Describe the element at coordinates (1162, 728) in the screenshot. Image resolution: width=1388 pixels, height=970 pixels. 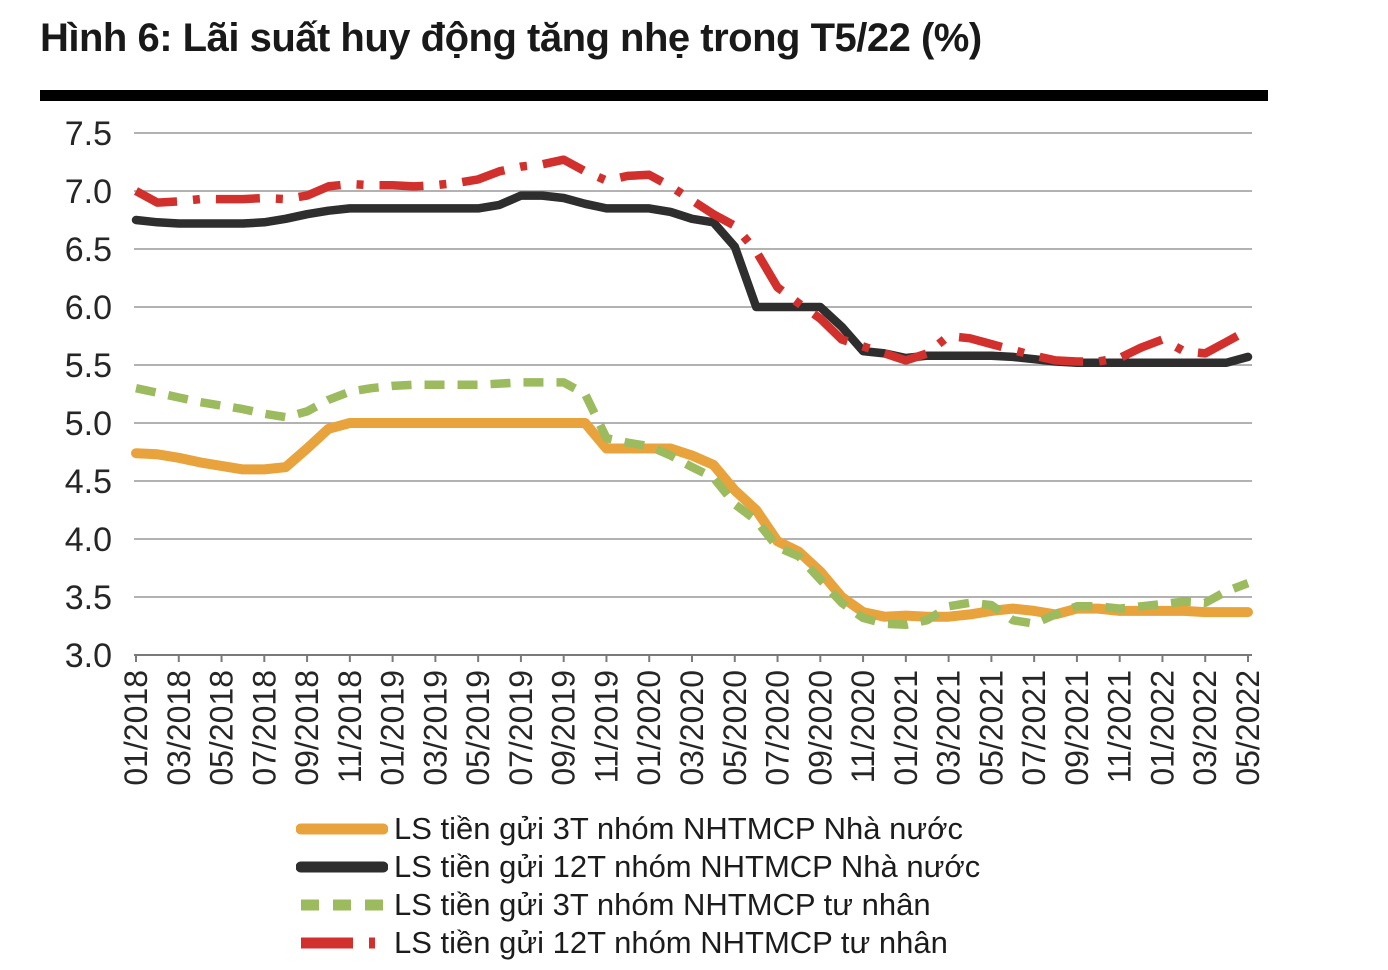
I see `x-axis-label: 01/2022` at that location.